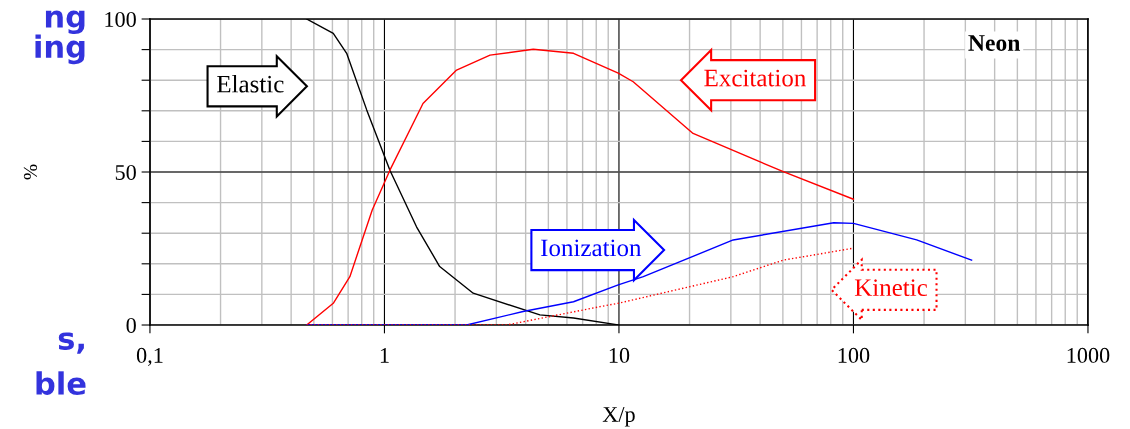  Describe the element at coordinates (125, 172) in the screenshot. I see `y-tick-label: 50` at that location.